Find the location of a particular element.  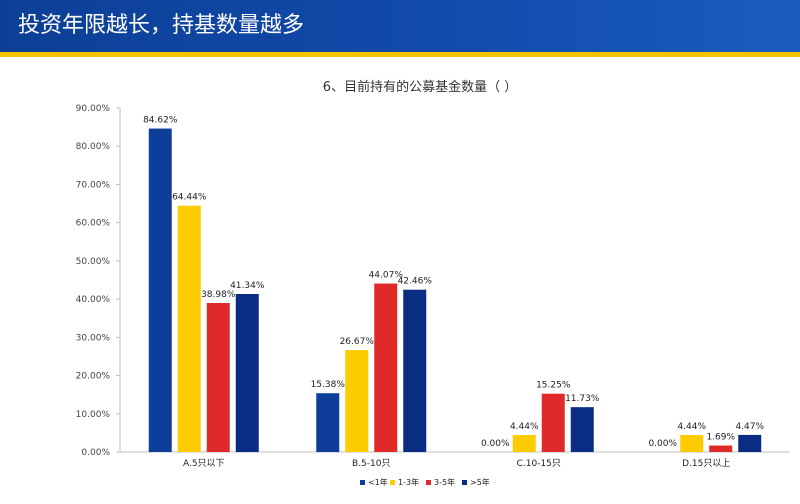

y-tick-label: 30.00% is located at coordinates (93, 338).